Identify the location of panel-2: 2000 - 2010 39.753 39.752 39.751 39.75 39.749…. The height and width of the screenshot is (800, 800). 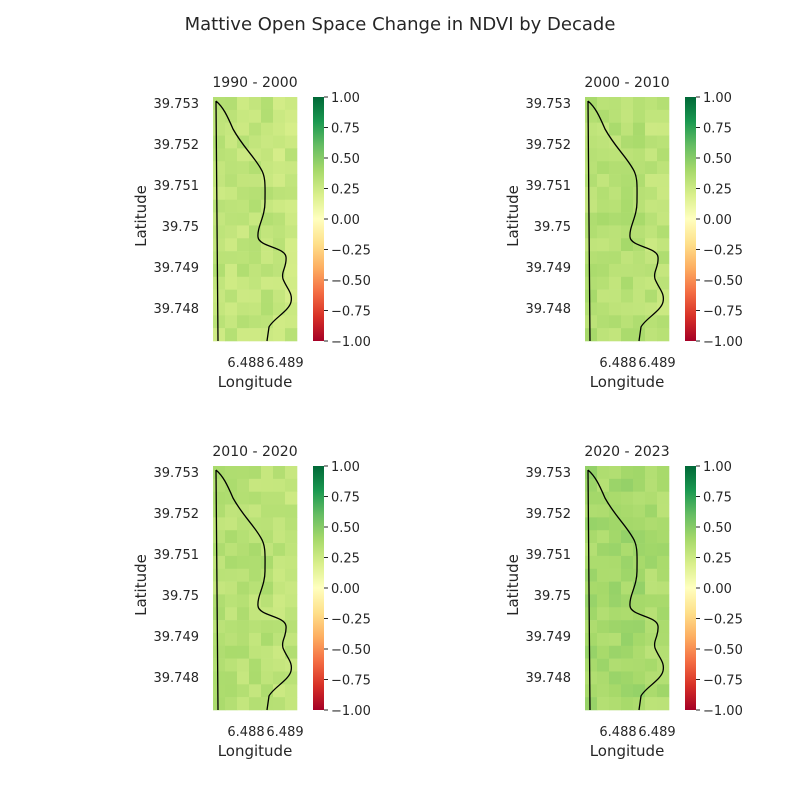
(623, 233).